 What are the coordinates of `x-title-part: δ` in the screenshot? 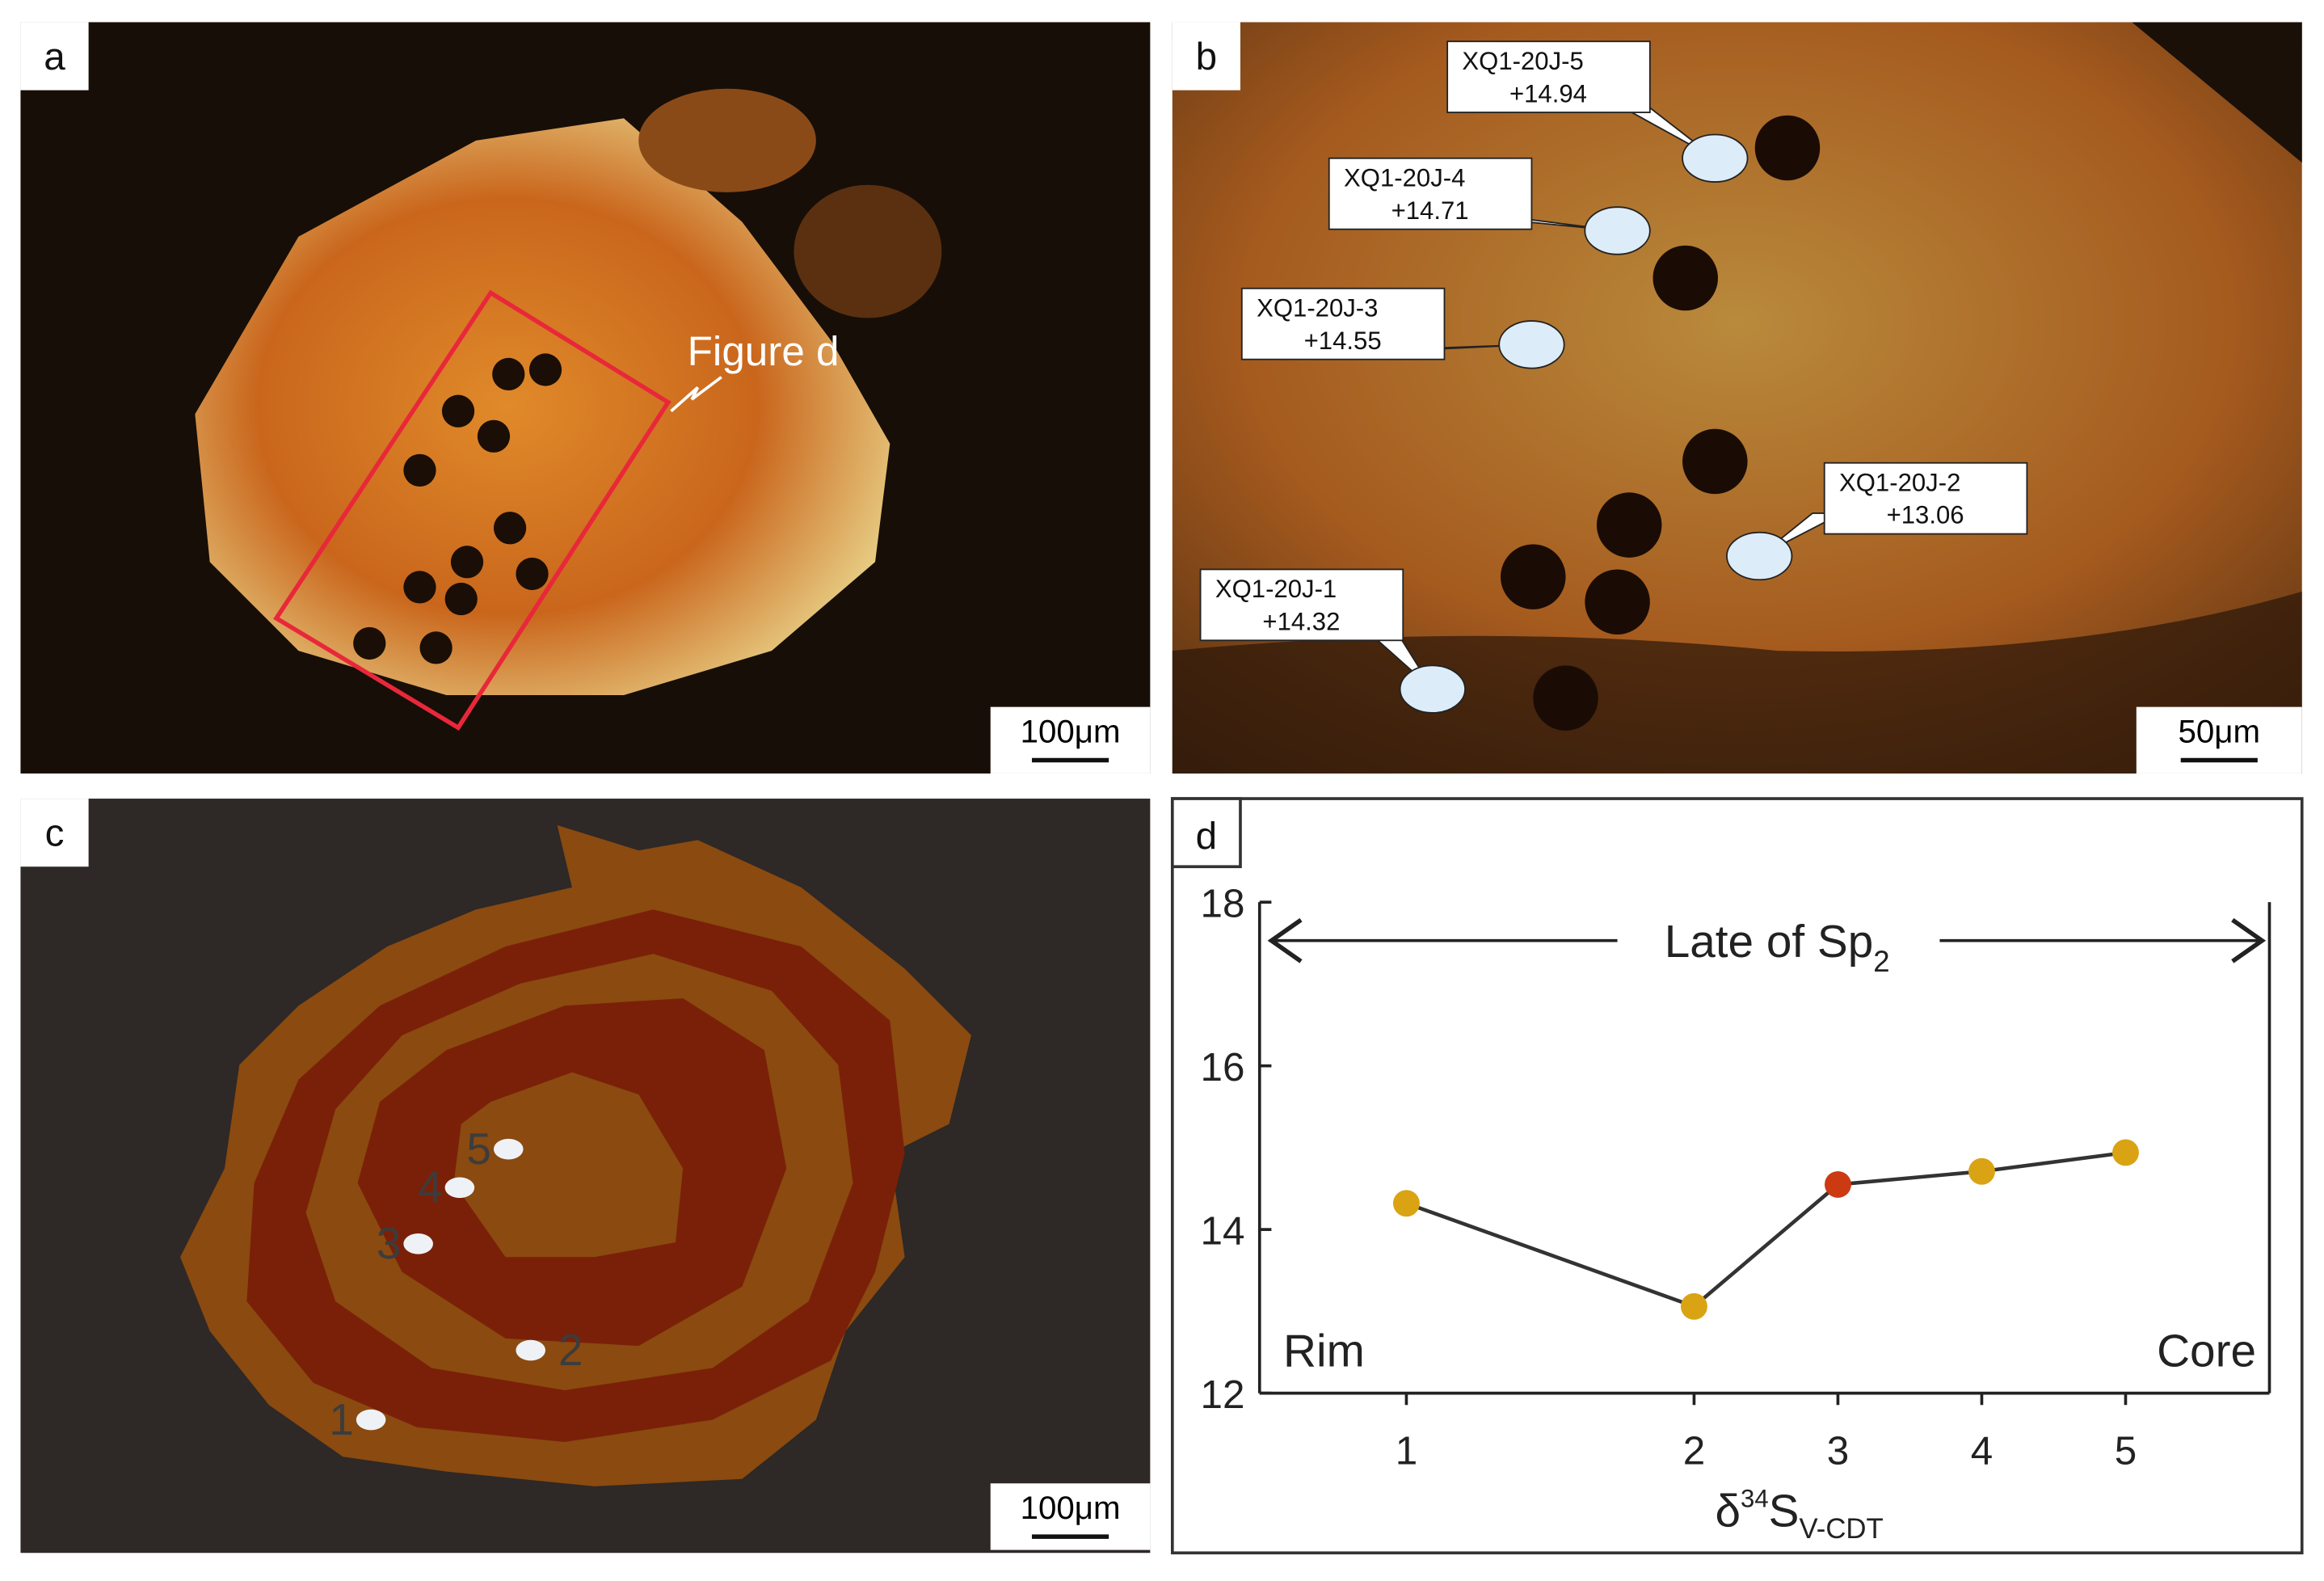 It's located at (1728, 1512).